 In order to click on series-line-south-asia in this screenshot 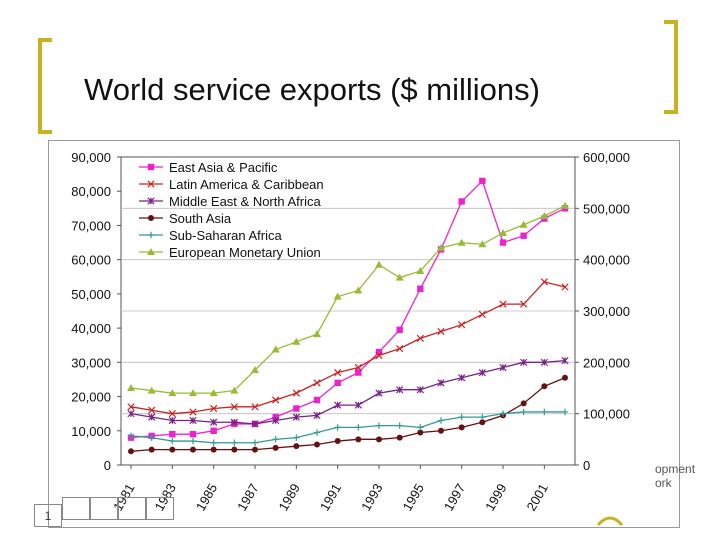, I will do `click(348, 414)`.